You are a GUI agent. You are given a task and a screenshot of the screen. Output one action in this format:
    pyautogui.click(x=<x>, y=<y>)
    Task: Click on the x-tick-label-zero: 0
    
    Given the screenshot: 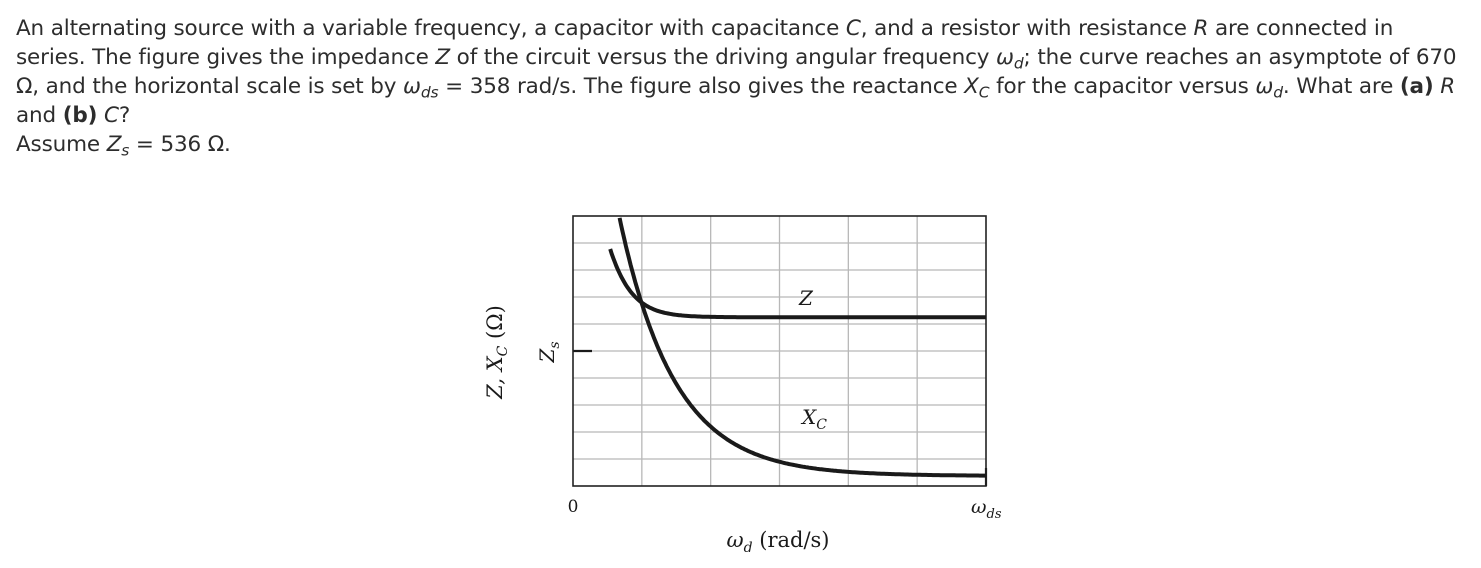 What is the action you would take?
    pyautogui.click(x=573, y=507)
    